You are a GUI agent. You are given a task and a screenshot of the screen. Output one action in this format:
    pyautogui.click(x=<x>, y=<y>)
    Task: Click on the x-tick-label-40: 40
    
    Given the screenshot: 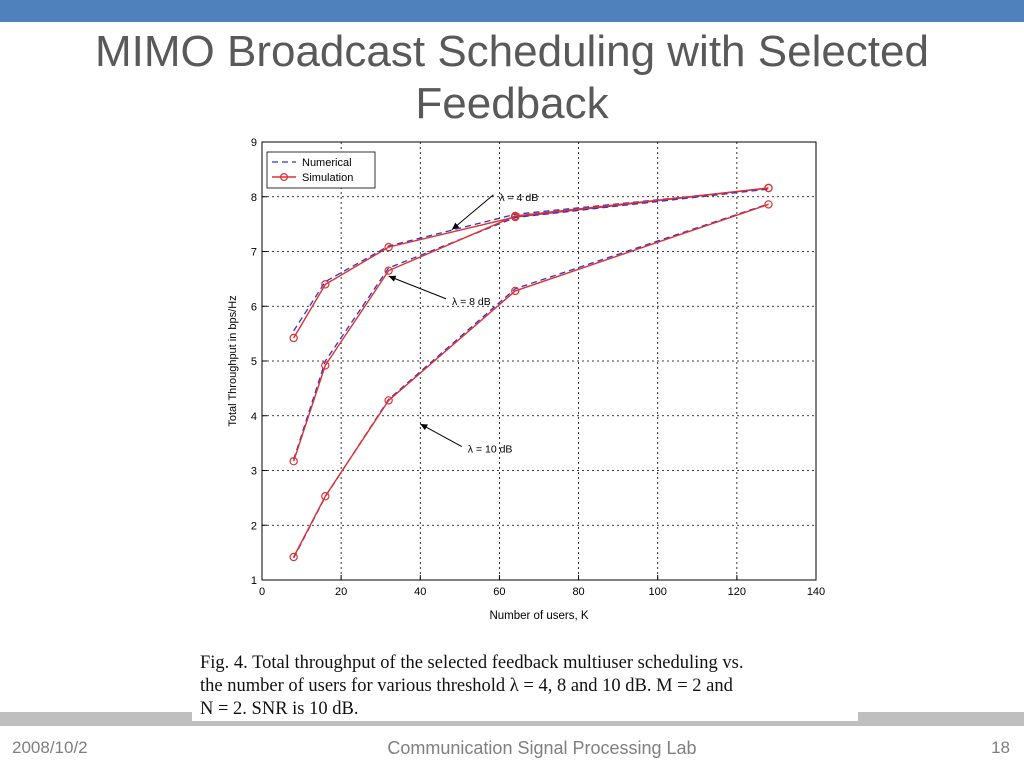 What is the action you would take?
    pyautogui.click(x=420, y=592)
    